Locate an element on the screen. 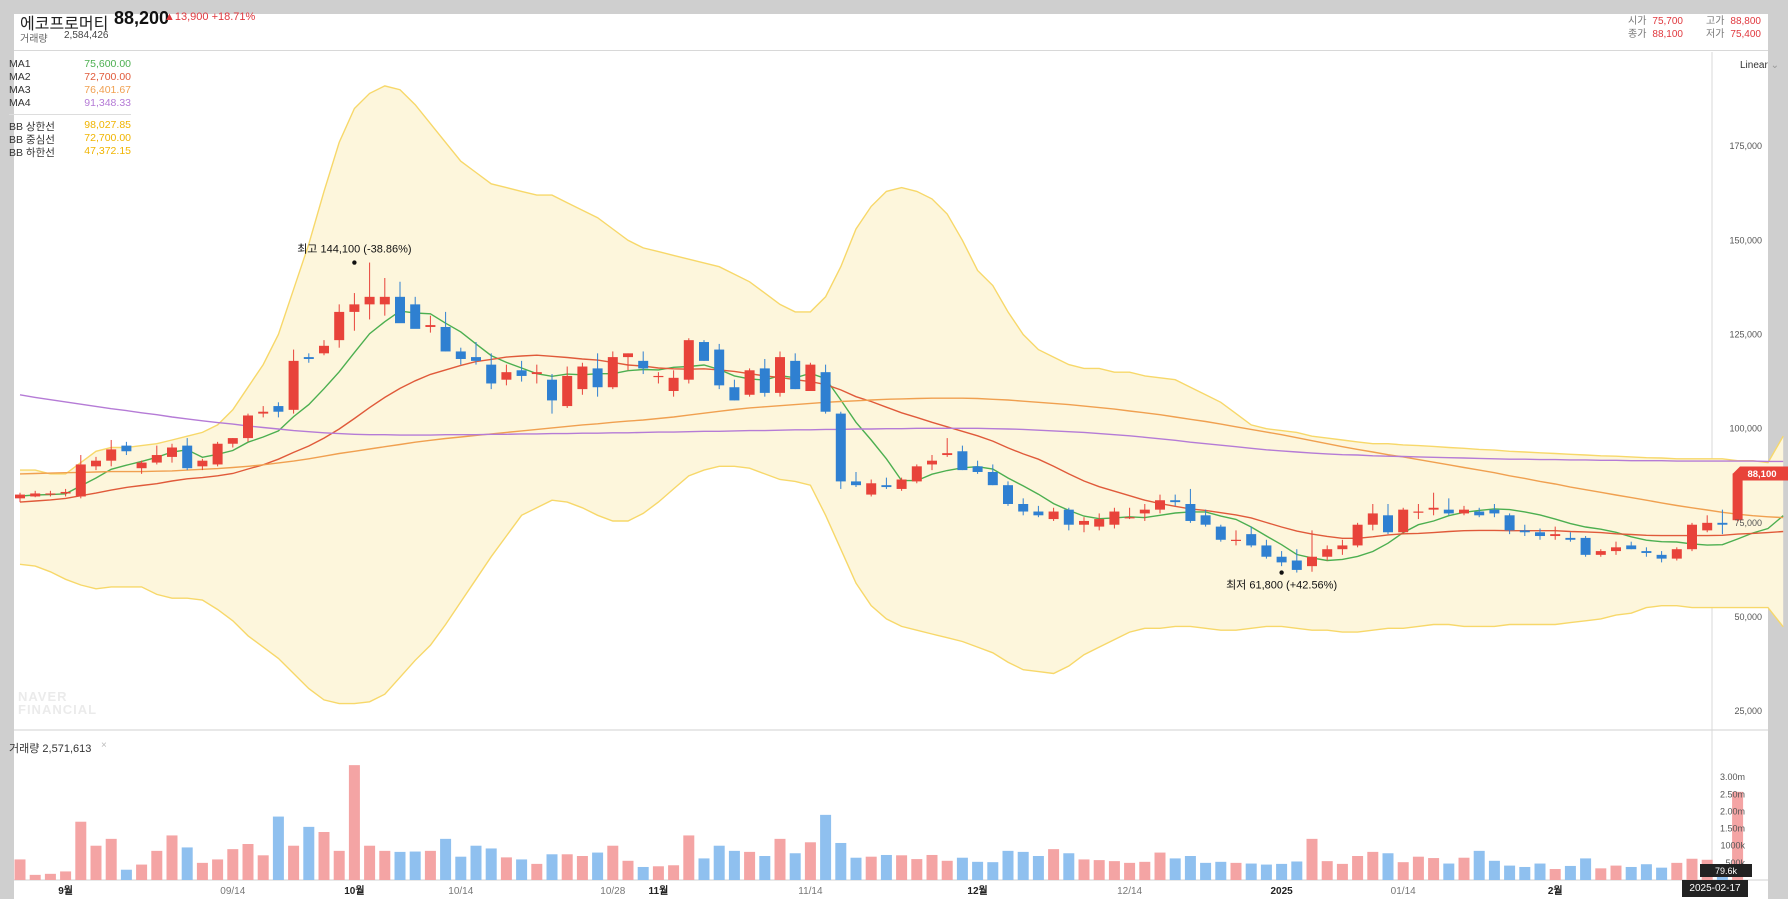  volume-tick-label: 1000k is located at coordinates (1732, 846).